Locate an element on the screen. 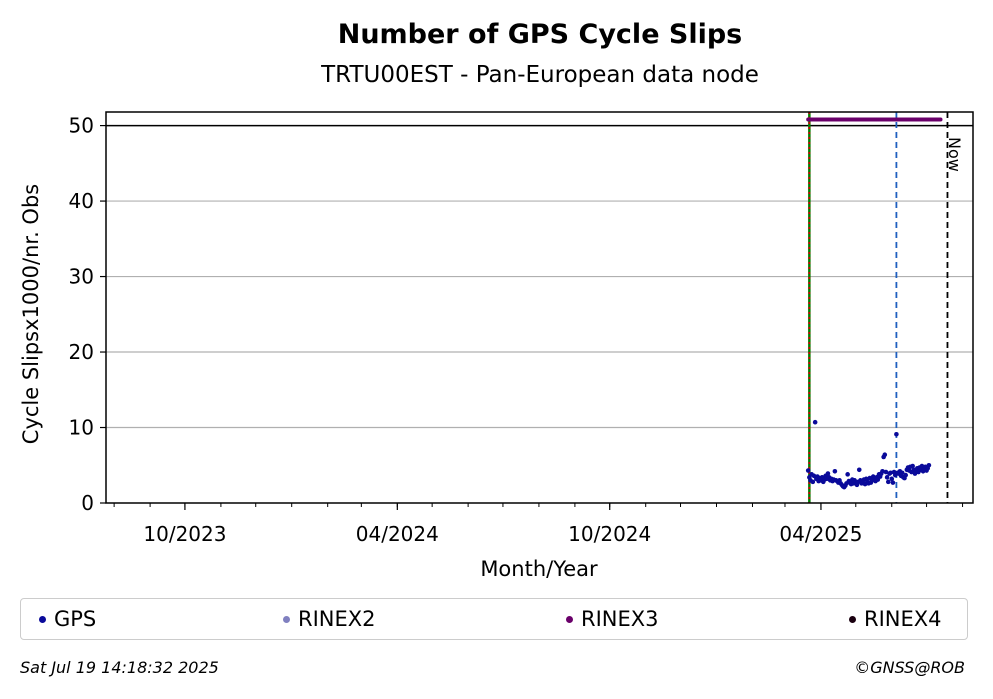  x-axis: 10/2023 04/2024 10/2024 04/2025 is located at coordinates (538, 524).